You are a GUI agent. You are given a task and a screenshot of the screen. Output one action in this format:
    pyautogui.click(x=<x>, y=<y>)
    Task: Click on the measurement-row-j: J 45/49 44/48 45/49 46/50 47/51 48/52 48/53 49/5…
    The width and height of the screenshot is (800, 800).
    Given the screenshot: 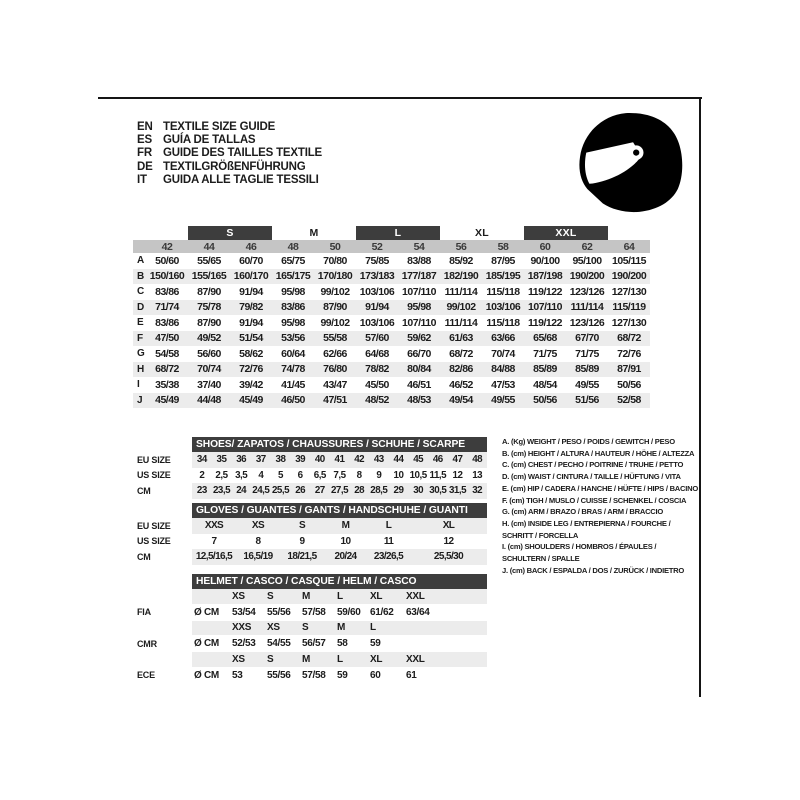 What is the action you would take?
    pyautogui.click(x=391, y=400)
    